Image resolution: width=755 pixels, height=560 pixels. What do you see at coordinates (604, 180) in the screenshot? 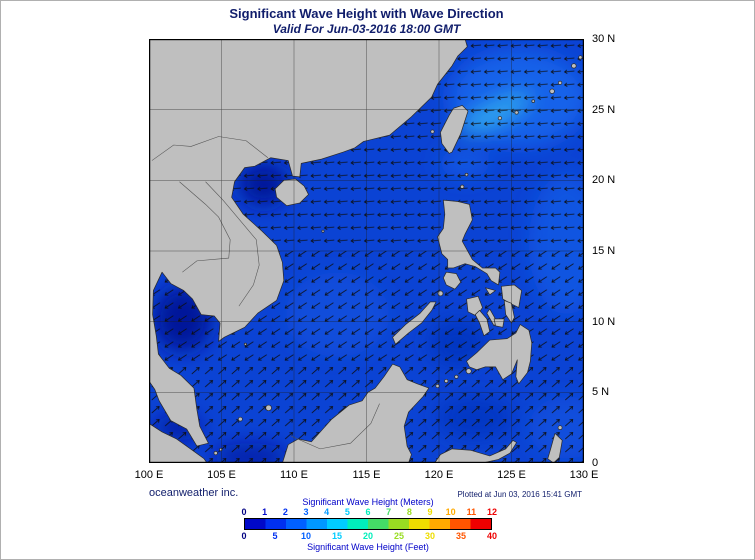
I see `lat-label: 20 N` at bounding box center [604, 180].